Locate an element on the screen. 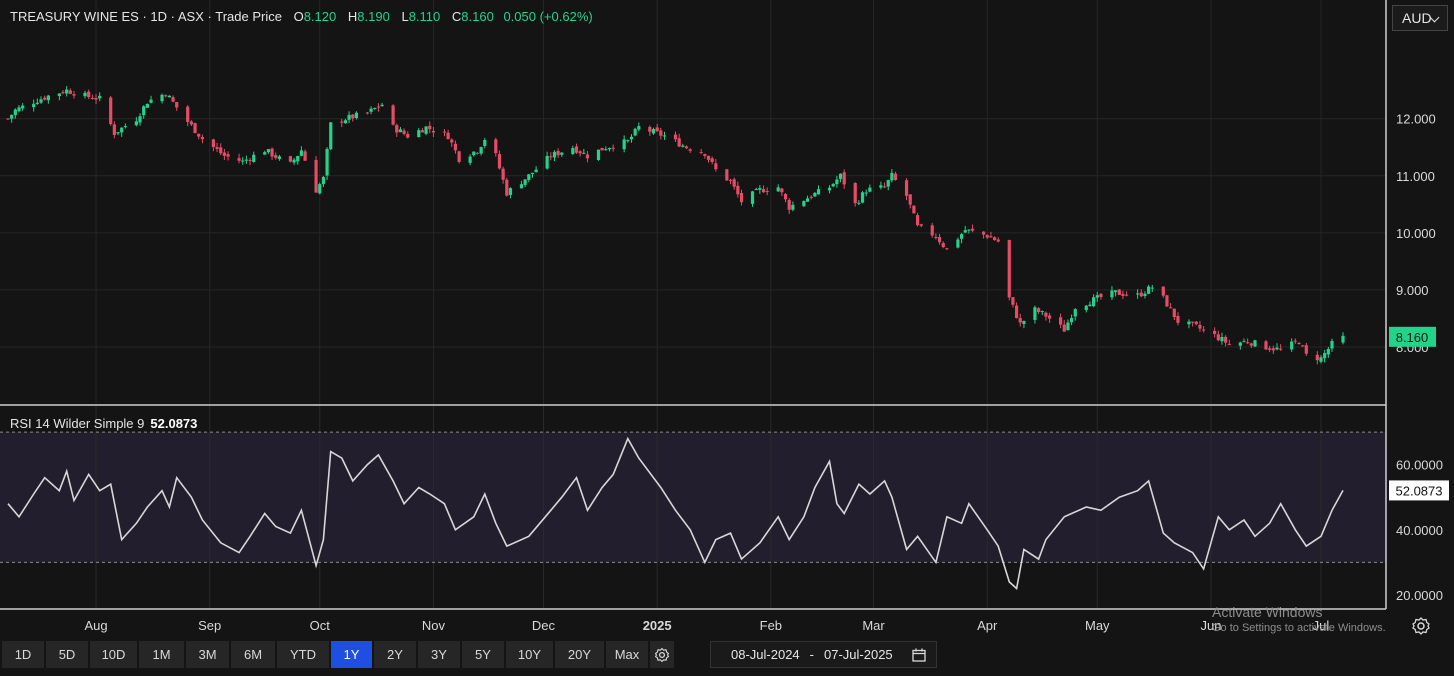 The image size is (1454, 676). range-button-10y: 10Y is located at coordinates (529, 654).